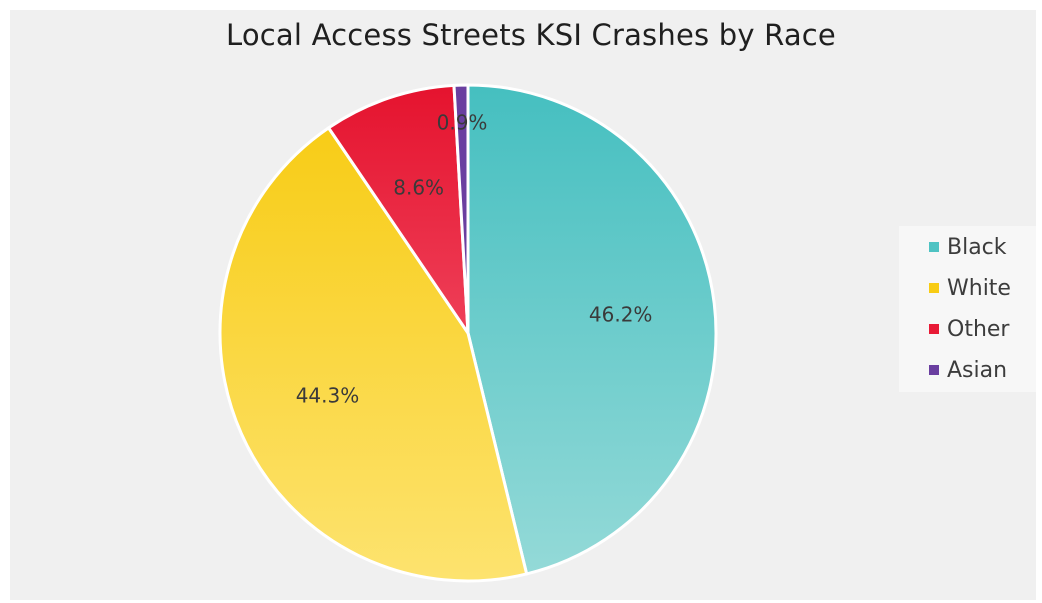 This screenshot has height=603, width=1042. What do you see at coordinates (621, 315) in the screenshot?
I see `data-label-black: 46.2%` at bounding box center [621, 315].